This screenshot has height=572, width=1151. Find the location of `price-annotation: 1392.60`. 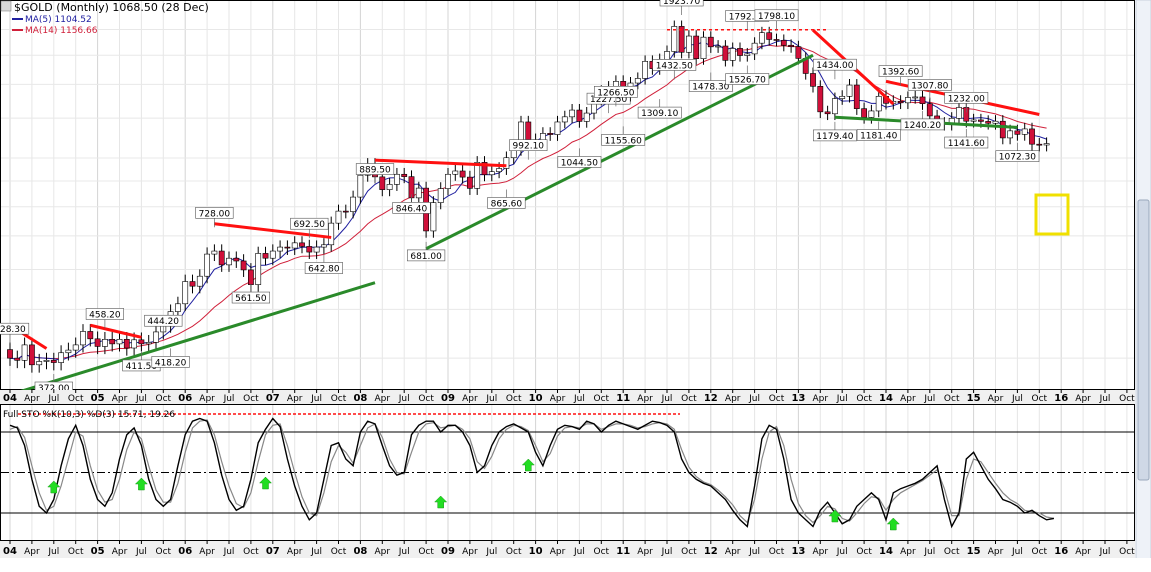

price-annotation: 1392.60 is located at coordinates (900, 75).